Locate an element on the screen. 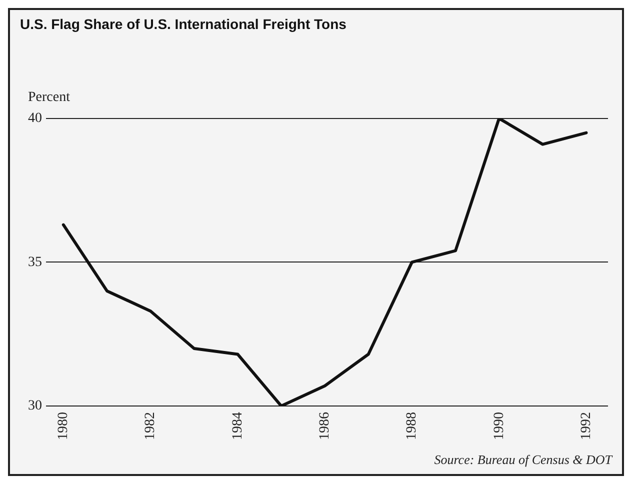 Image resolution: width=632 pixels, height=484 pixels. x-tick-label: 1980 is located at coordinates (64, 426).